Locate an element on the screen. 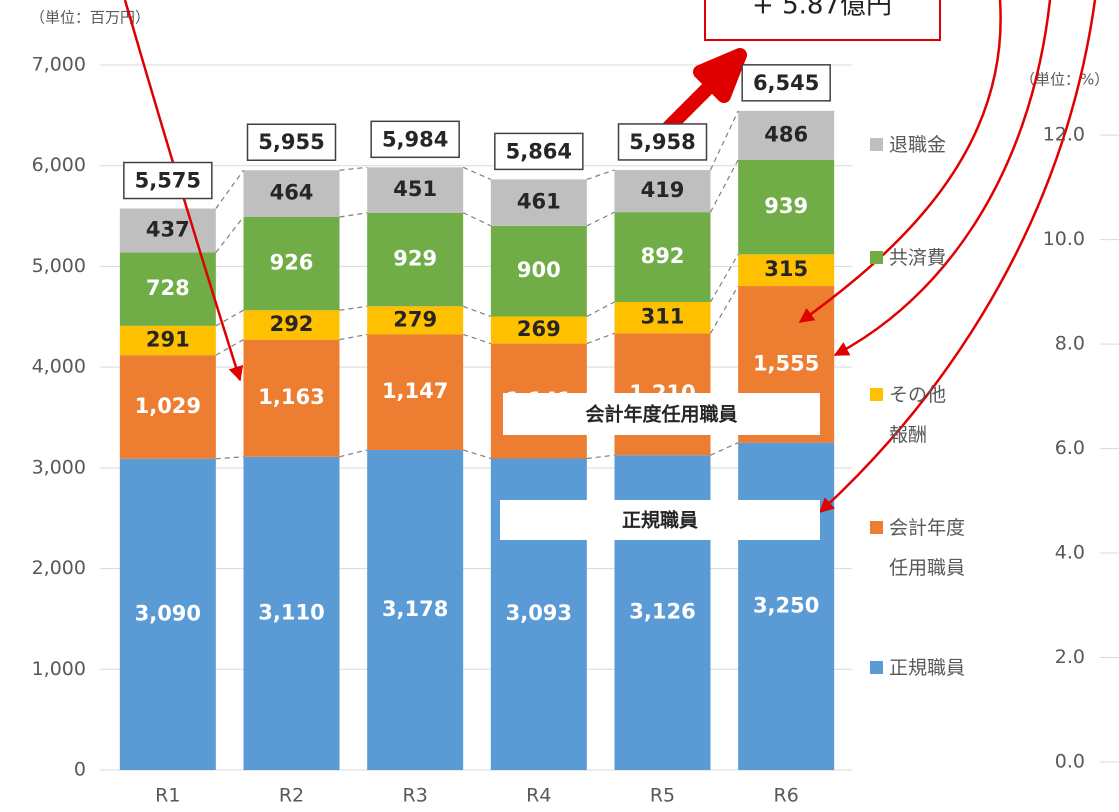 This screenshot has height=812, width=1119. legend-item: 会計年度任用職員 is located at coordinates (917, 548).